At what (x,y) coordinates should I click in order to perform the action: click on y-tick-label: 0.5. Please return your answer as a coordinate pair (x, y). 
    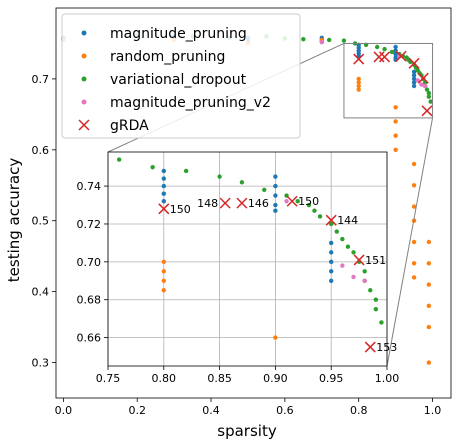
    Looking at the image, I should click on (41, 221).